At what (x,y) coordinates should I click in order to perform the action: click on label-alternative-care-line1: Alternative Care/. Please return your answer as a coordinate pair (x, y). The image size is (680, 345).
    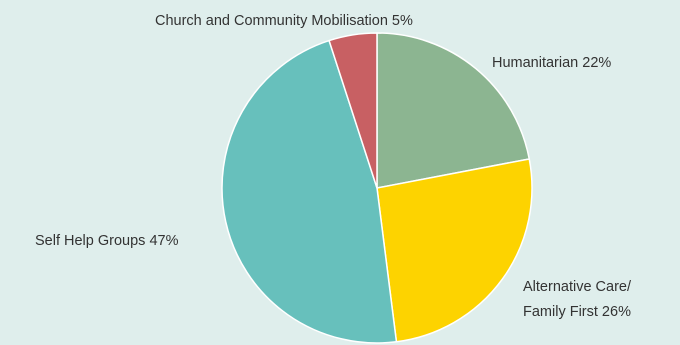
    Looking at the image, I should click on (577, 287).